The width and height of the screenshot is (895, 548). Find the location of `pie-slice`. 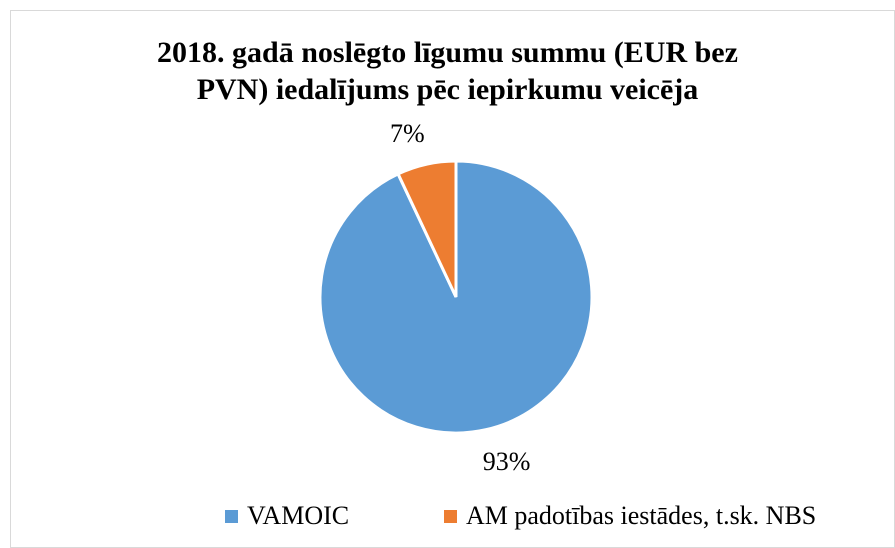

pie-slice is located at coordinates (427, 228).